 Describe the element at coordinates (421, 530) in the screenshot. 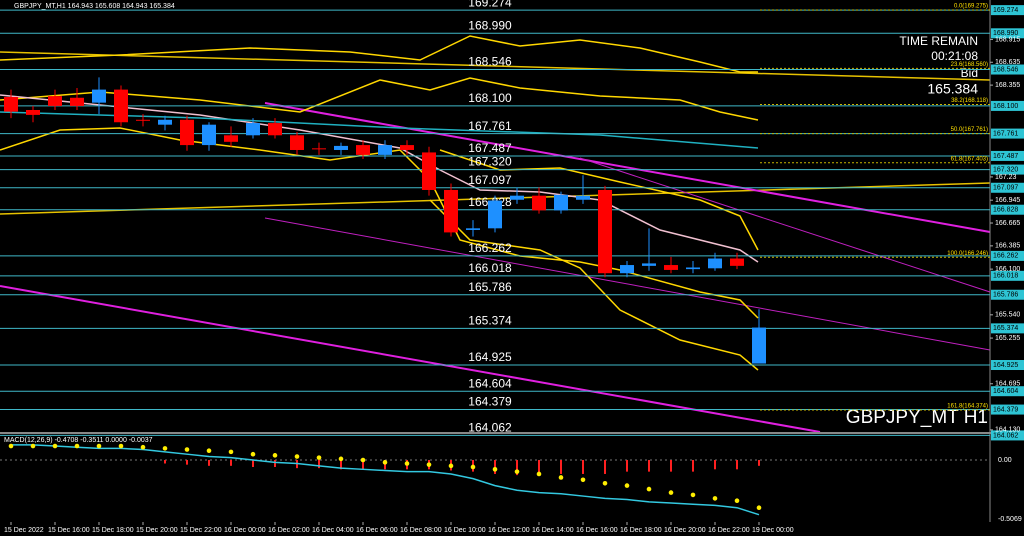

I see `x-tick-label: 16 Dec 08:00` at that location.